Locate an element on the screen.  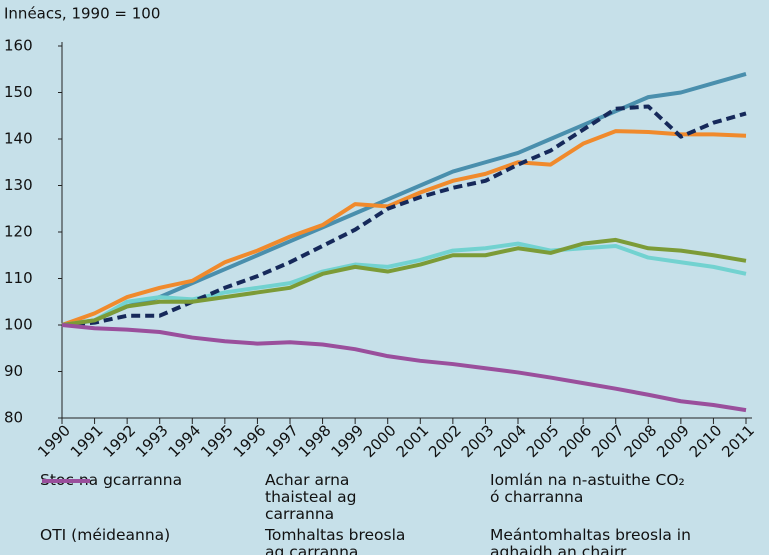
y-tick-label: 140 is located at coordinates (18, 139).